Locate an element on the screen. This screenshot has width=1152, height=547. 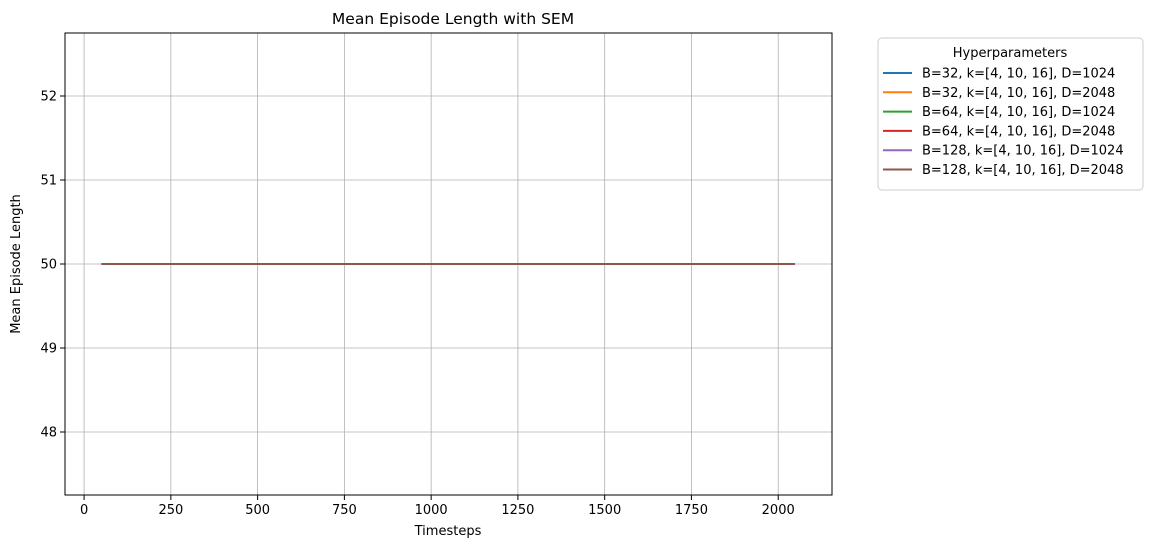
x-tick-label: 1000 is located at coordinates (431, 510).